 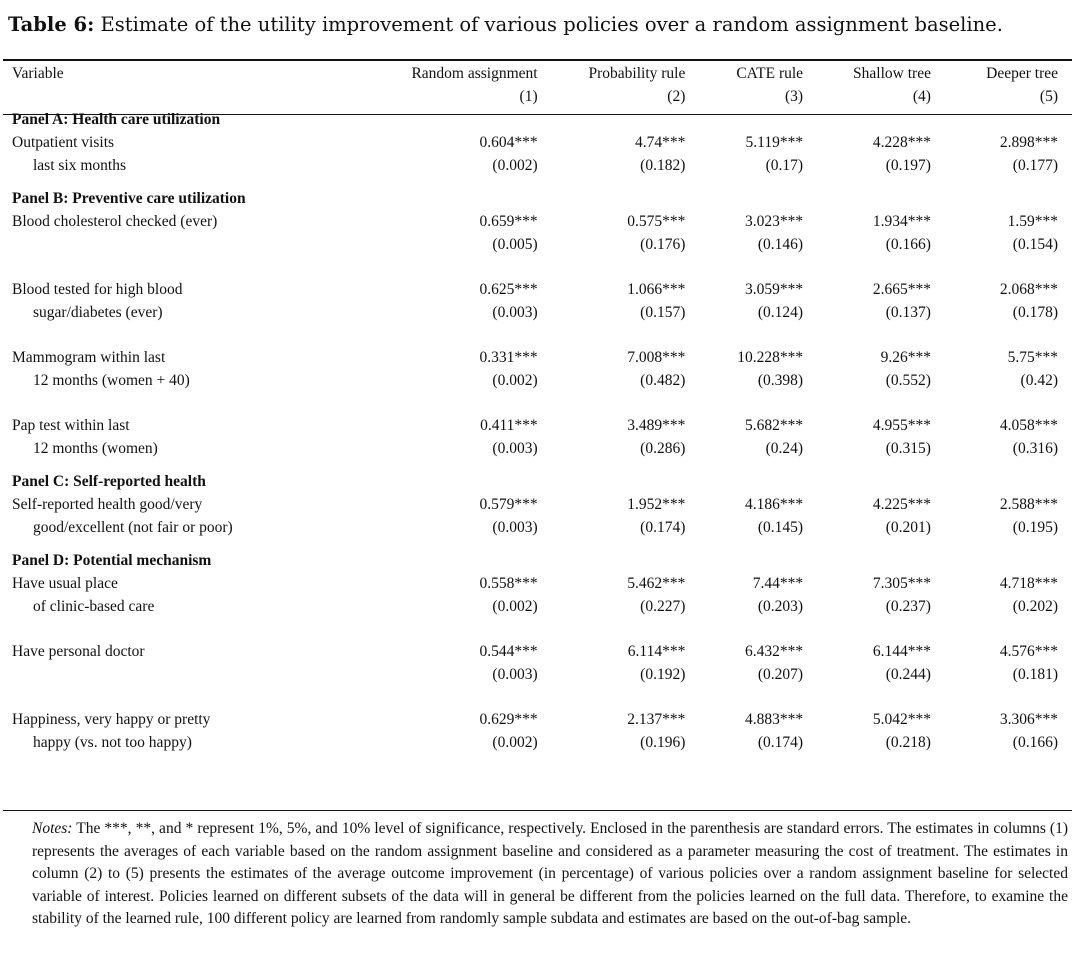 I want to click on se-col-4: (0.218), so click(x=908, y=742).